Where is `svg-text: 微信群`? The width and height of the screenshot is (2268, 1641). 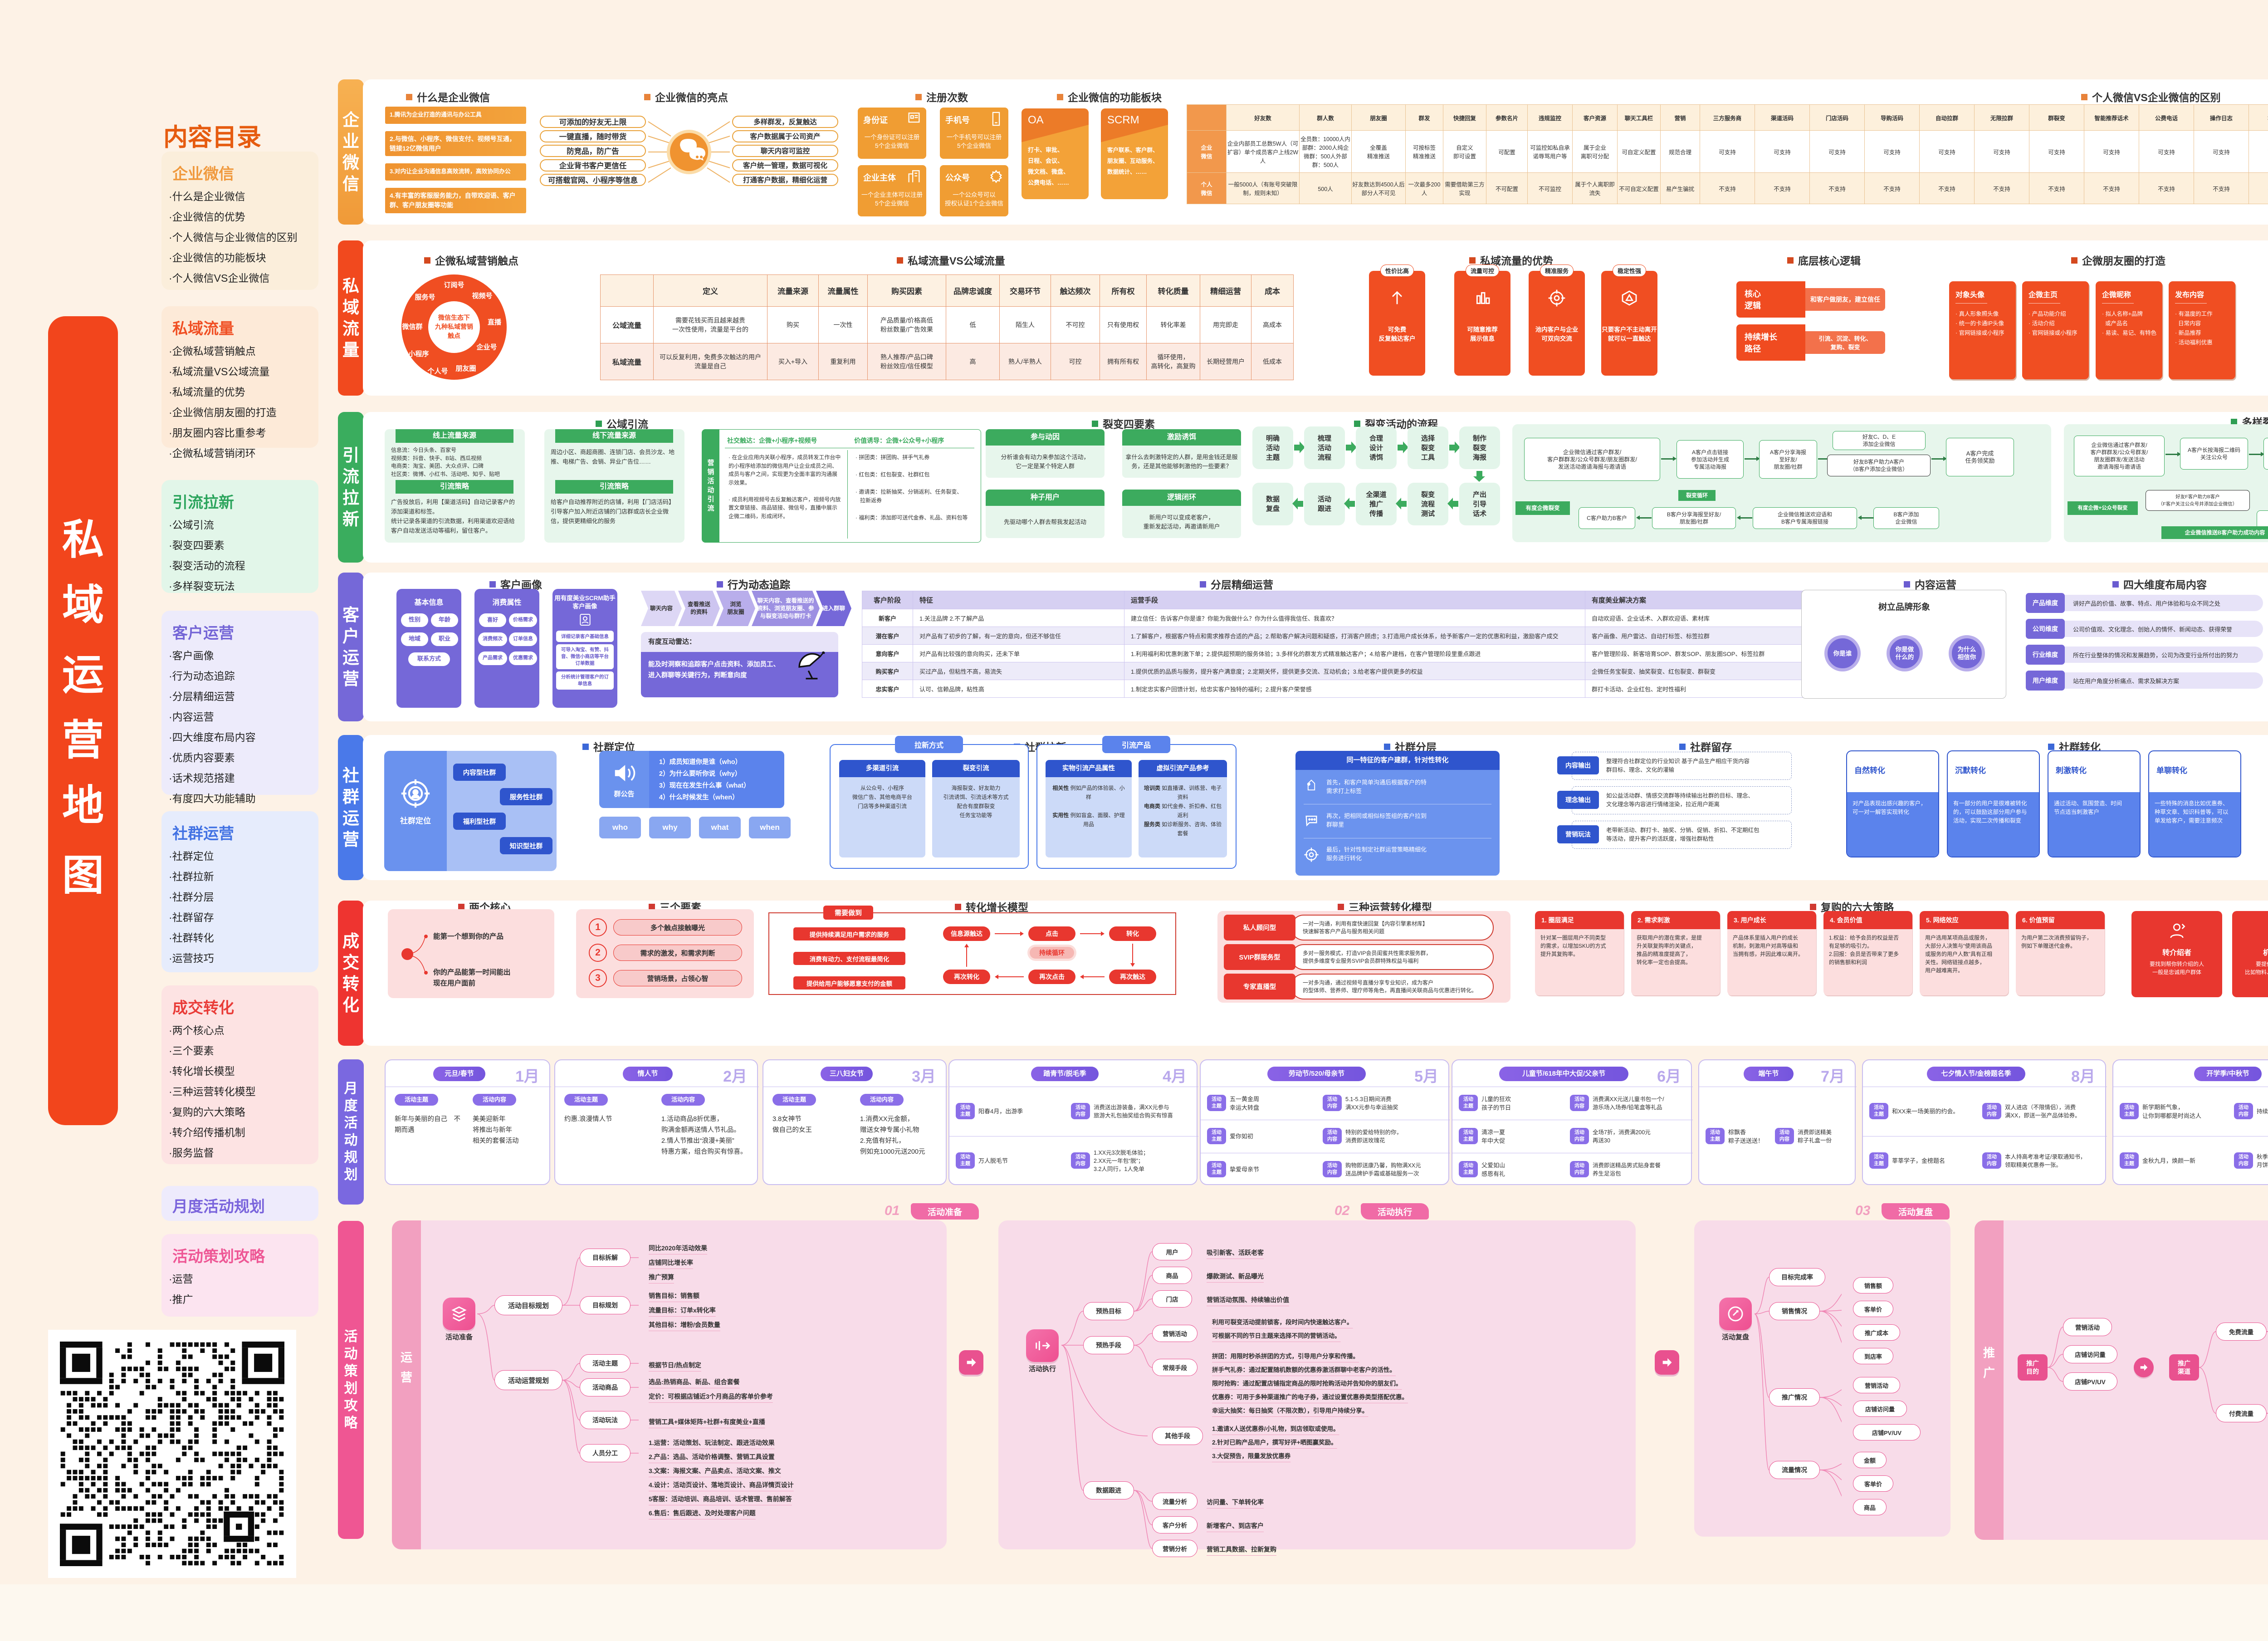
svg-text: 微信群 is located at coordinates (412, 327).